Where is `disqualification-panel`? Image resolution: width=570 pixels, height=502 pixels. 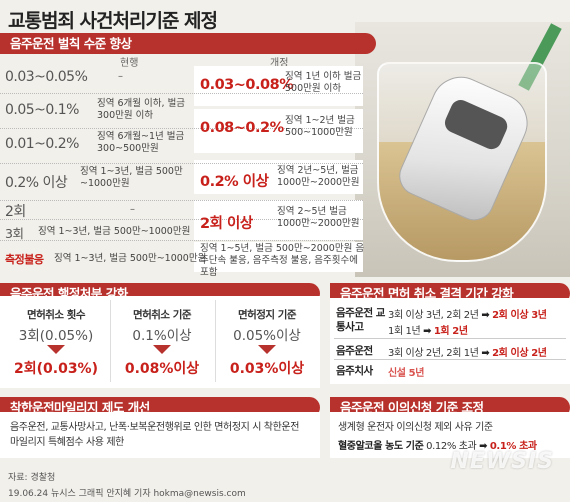 disqualification-panel is located at coordinates (450, 341).